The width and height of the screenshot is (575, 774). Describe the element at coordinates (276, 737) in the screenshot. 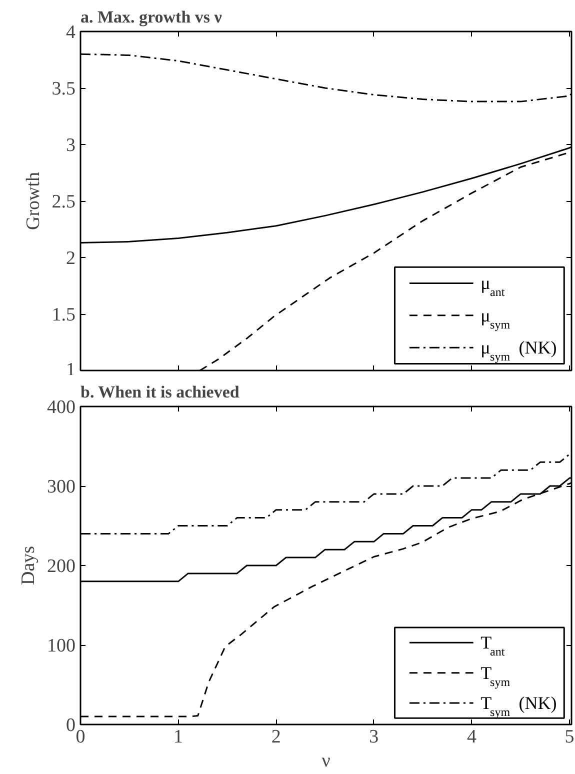

I see `x-tick-label: 2` at that location.